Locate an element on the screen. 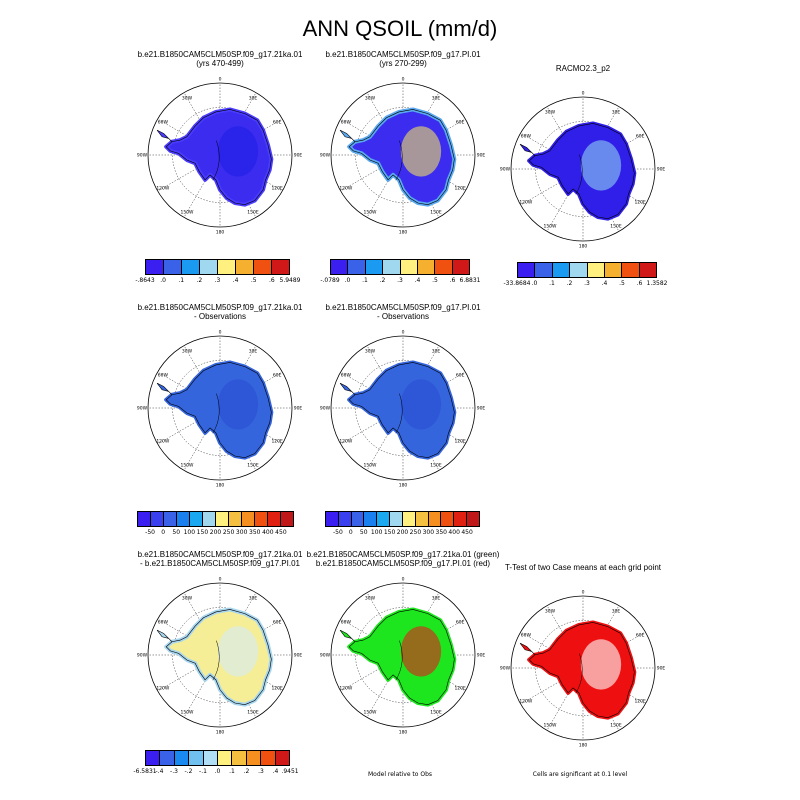 The image size is (800, 800). colorbar: -33.8684.0 .1 .2 .3 .4 .5 .6 1.3582 is located at coordinates (586, 275).